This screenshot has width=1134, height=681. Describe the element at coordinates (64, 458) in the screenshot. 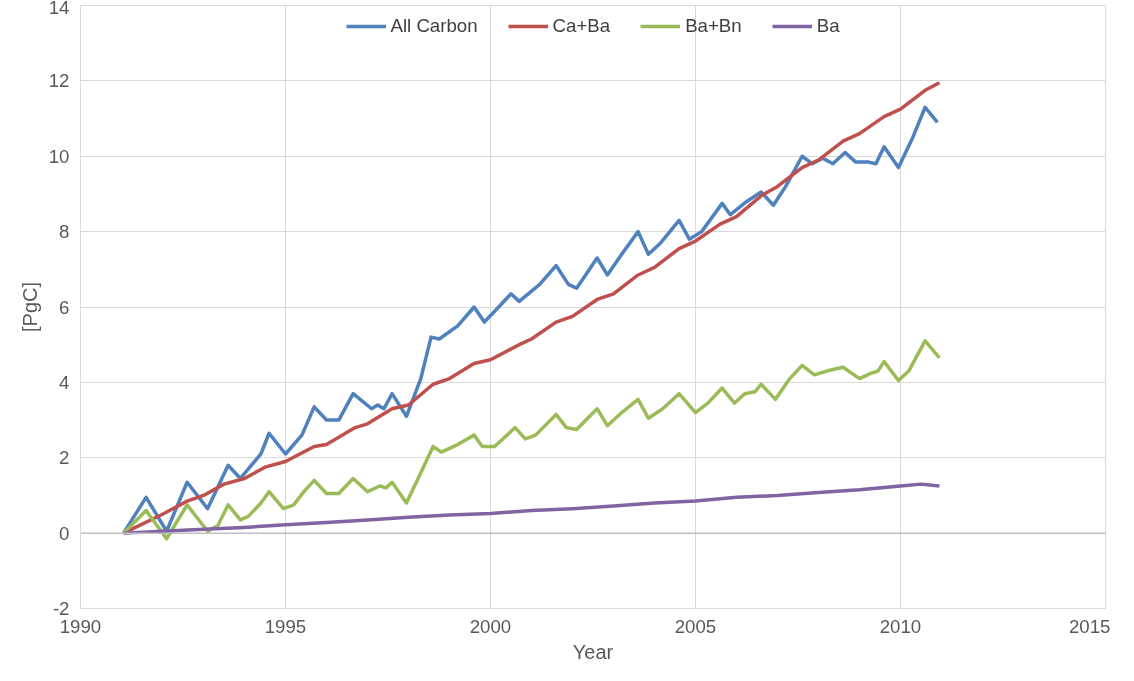

I see `y-tick-label: 2` at that location.